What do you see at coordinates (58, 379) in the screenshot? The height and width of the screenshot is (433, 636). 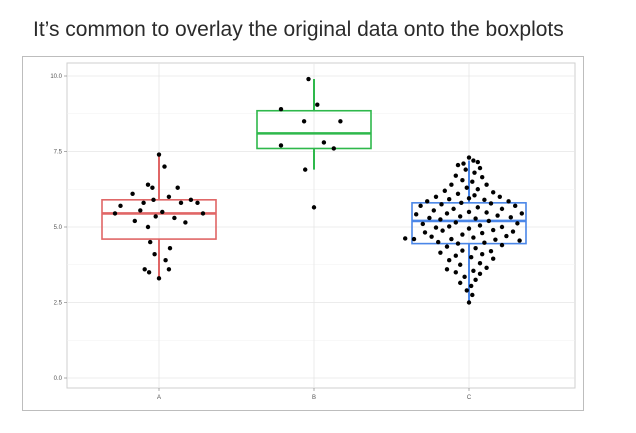 I see `y-tick-label: 0.0` at bounding box center [58, 379].